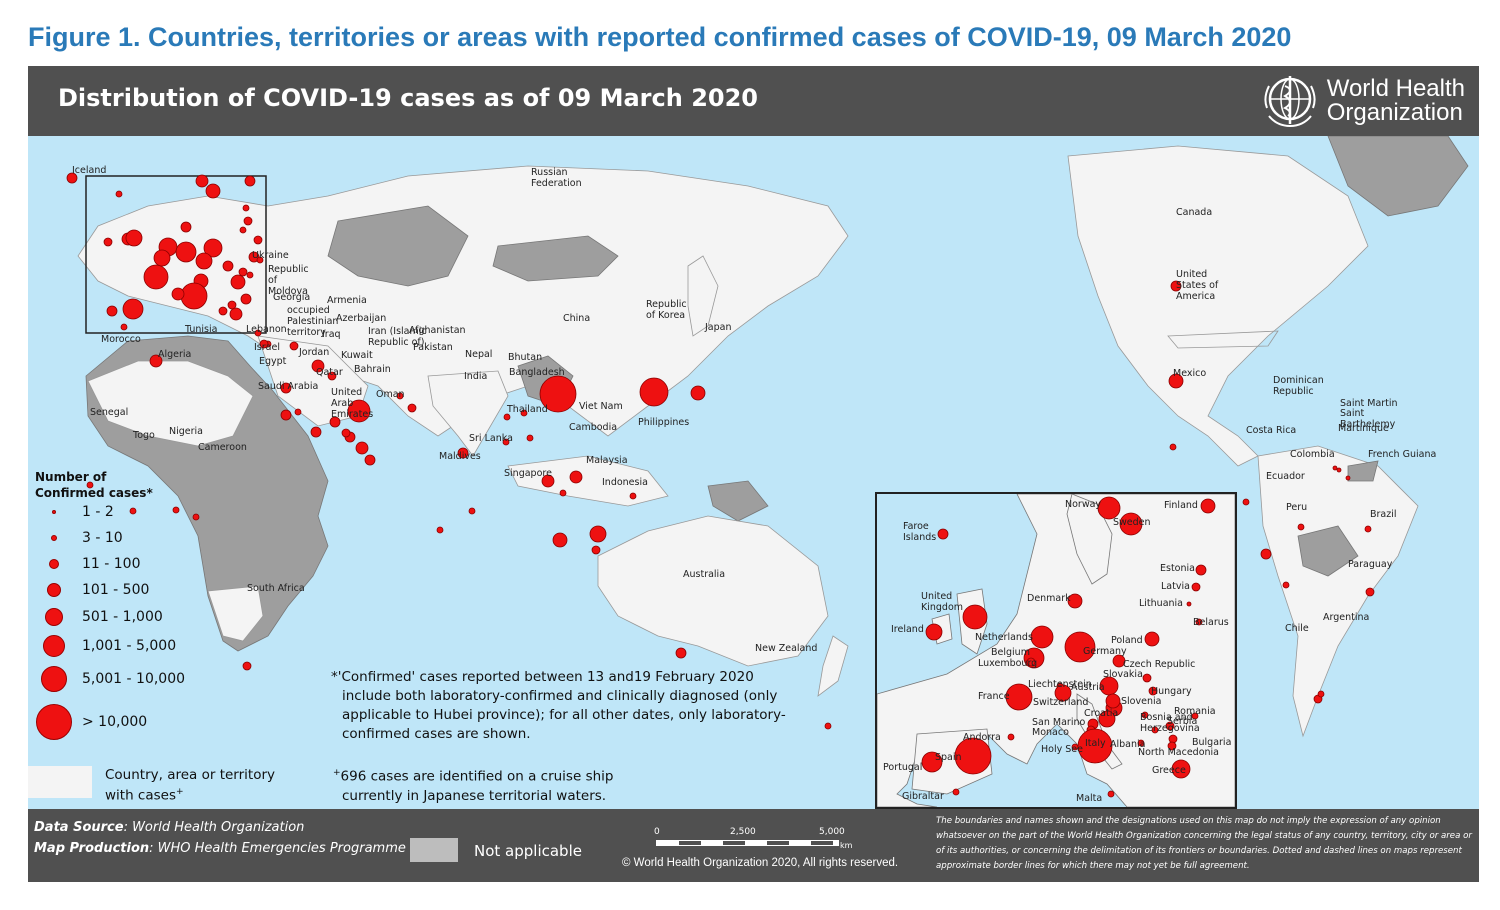 The width and height of the screenshot is (1500, 910). What do you see at coordinates (141, 795) in the screenshot?
I see `legend-with-cases-line2: with cases` at bounding box center [141, 795].